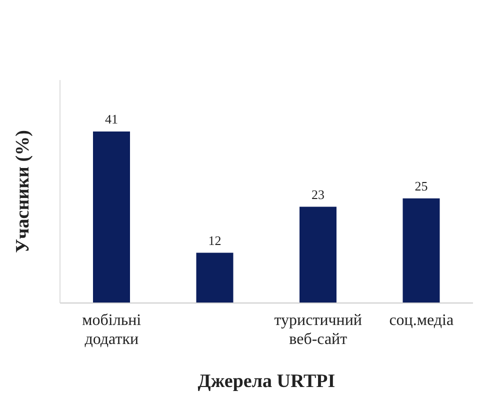  What do you see at coordinates (215, 240) in the screenshot?
I see `data-label: 12` at bounding box center [215, 240].